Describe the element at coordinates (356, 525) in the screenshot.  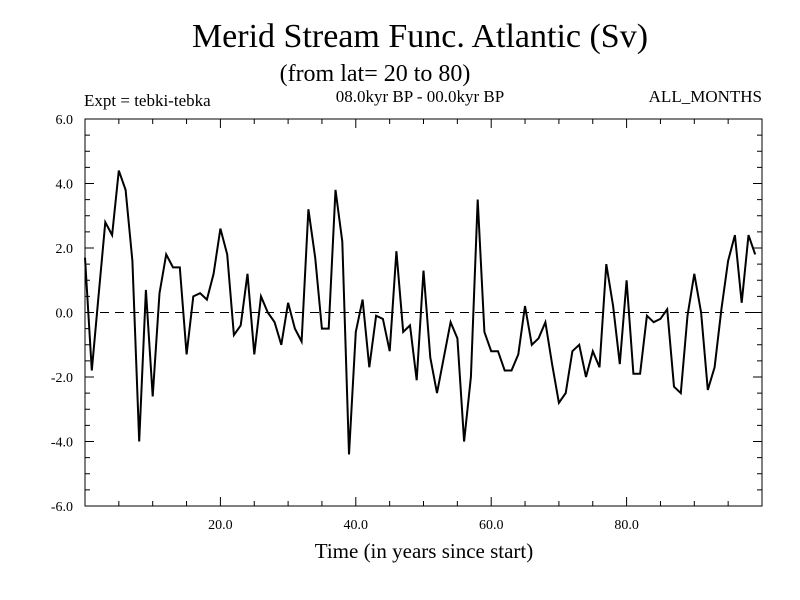
I see `x-tick-label: 40.0` at that location.